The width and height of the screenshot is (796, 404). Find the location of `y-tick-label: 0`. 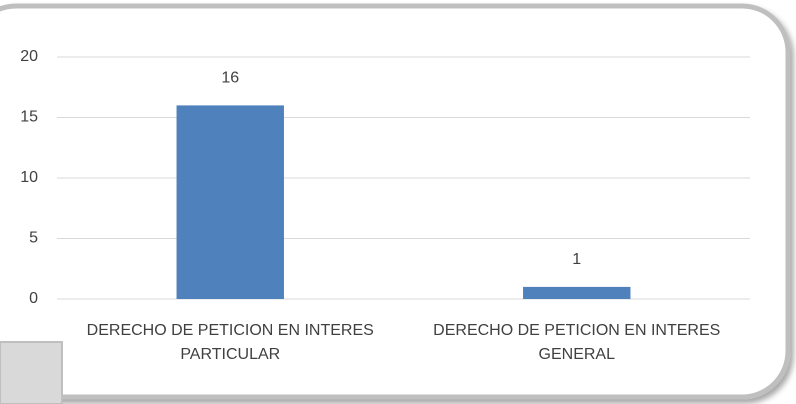

y-tick-label: 0 is located at coordinates (33, 298).